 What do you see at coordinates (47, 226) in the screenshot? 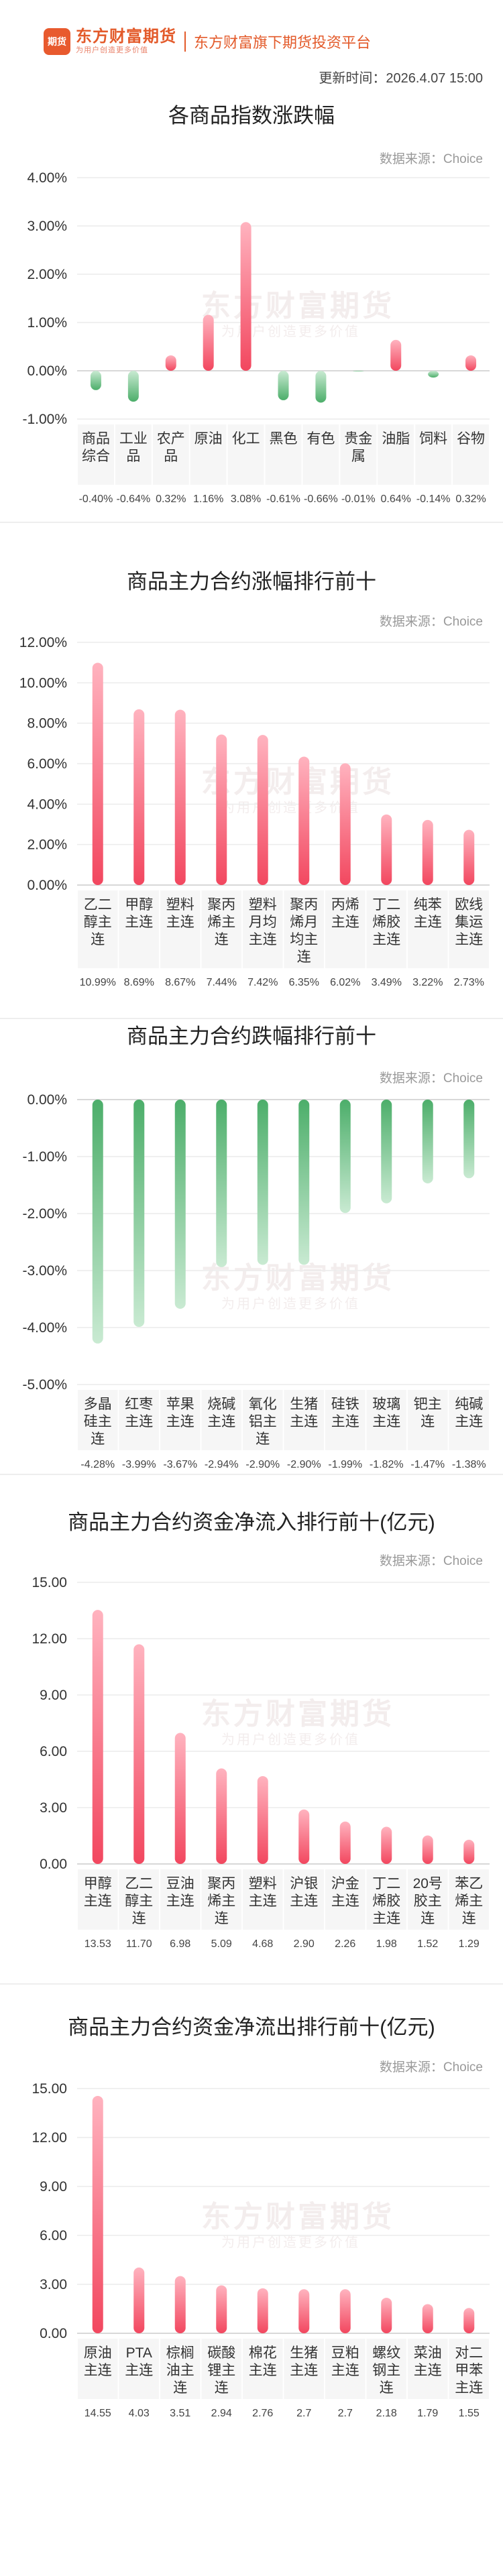
I see `y-tick-label: 3.00%` at bounding box center [47, 226].